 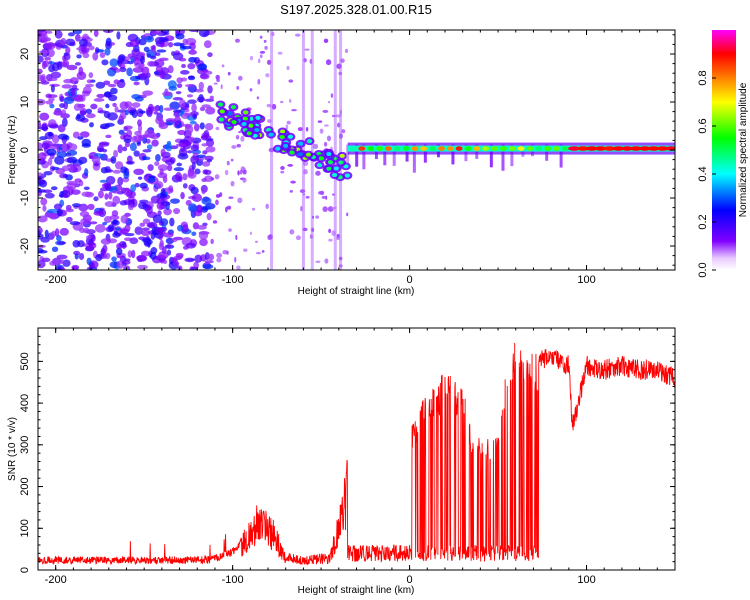 What do you see at coordinates (410, 580) in the screenshot?
I see `snr-x-tick-label-2: 0` at bounding box center [410, 580].